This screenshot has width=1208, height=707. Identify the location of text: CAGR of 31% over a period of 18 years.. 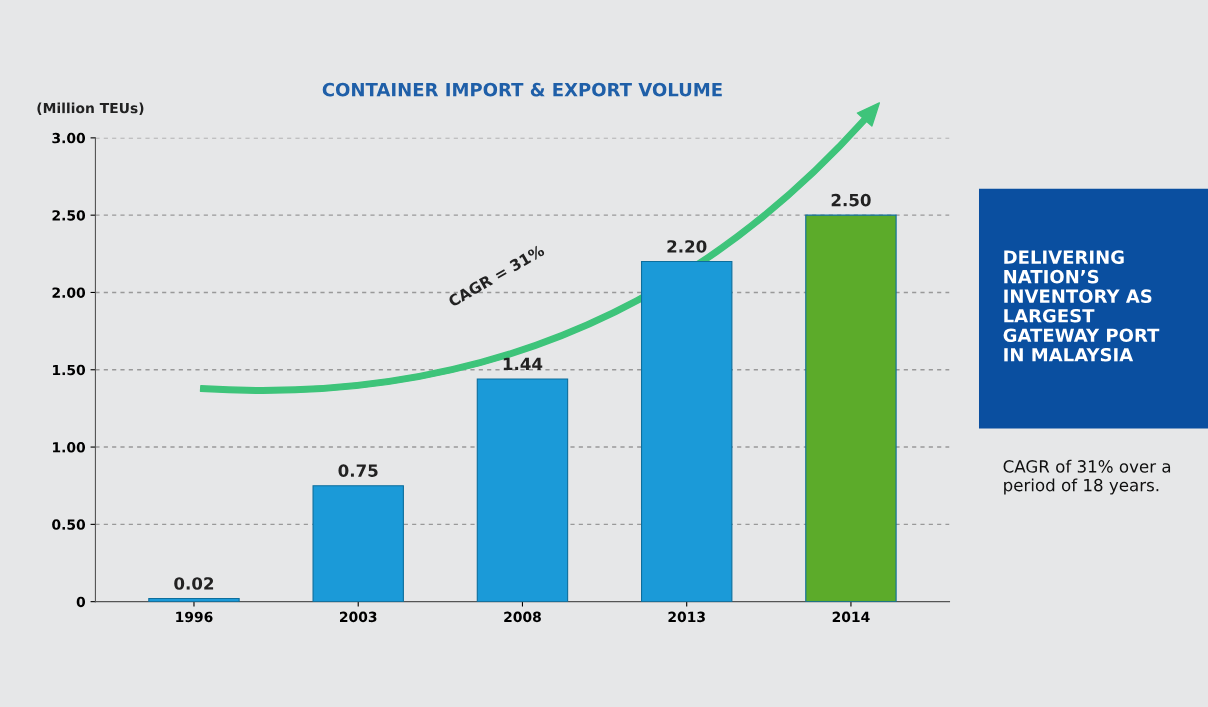
(1087, 477).